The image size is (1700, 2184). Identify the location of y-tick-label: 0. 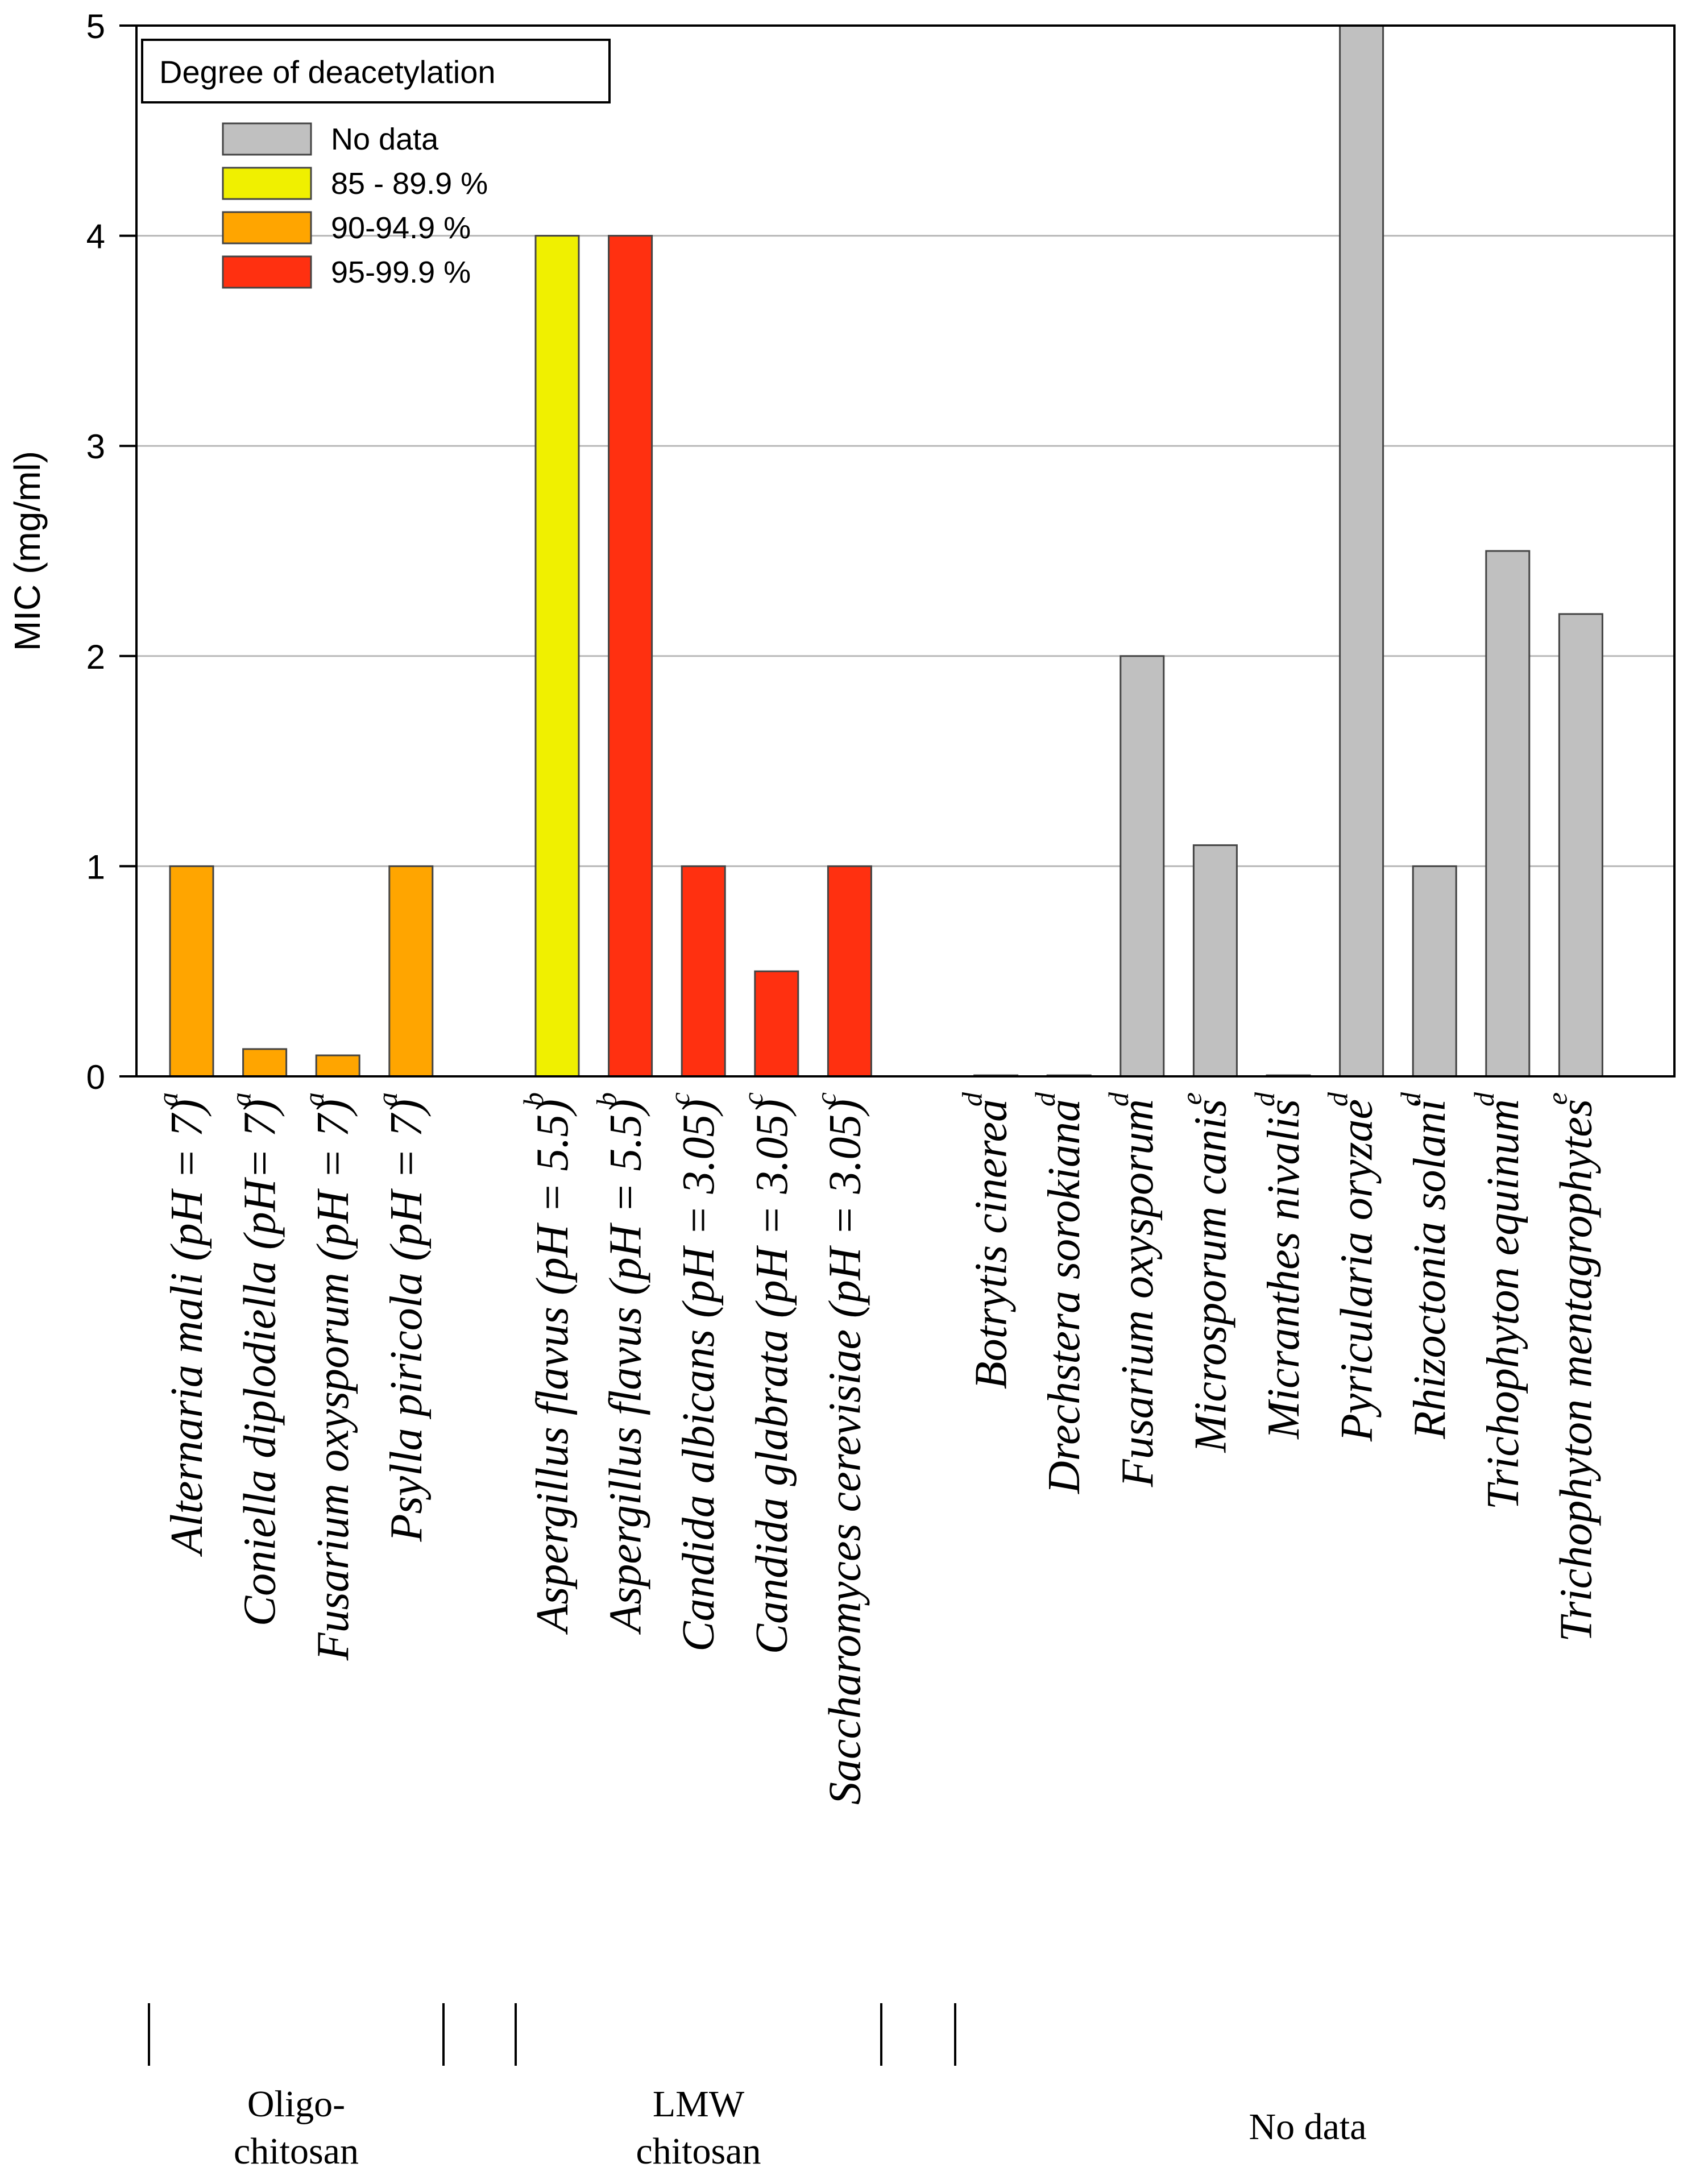
(95, 1077).